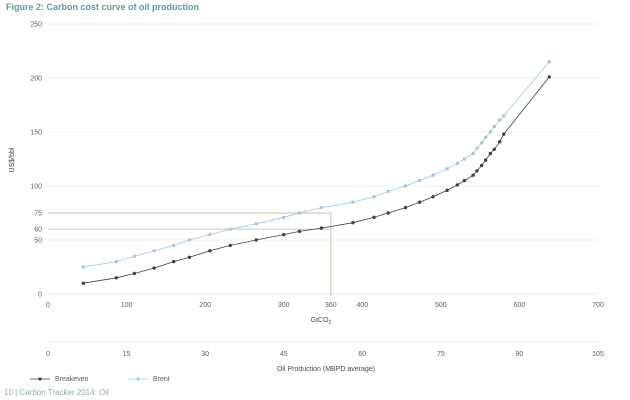 The height and width of the screenshot is (400, 630). Describe the element at coordinates (40, 379) in the screenshot. I see `legend-marker-breakeven` at that location.